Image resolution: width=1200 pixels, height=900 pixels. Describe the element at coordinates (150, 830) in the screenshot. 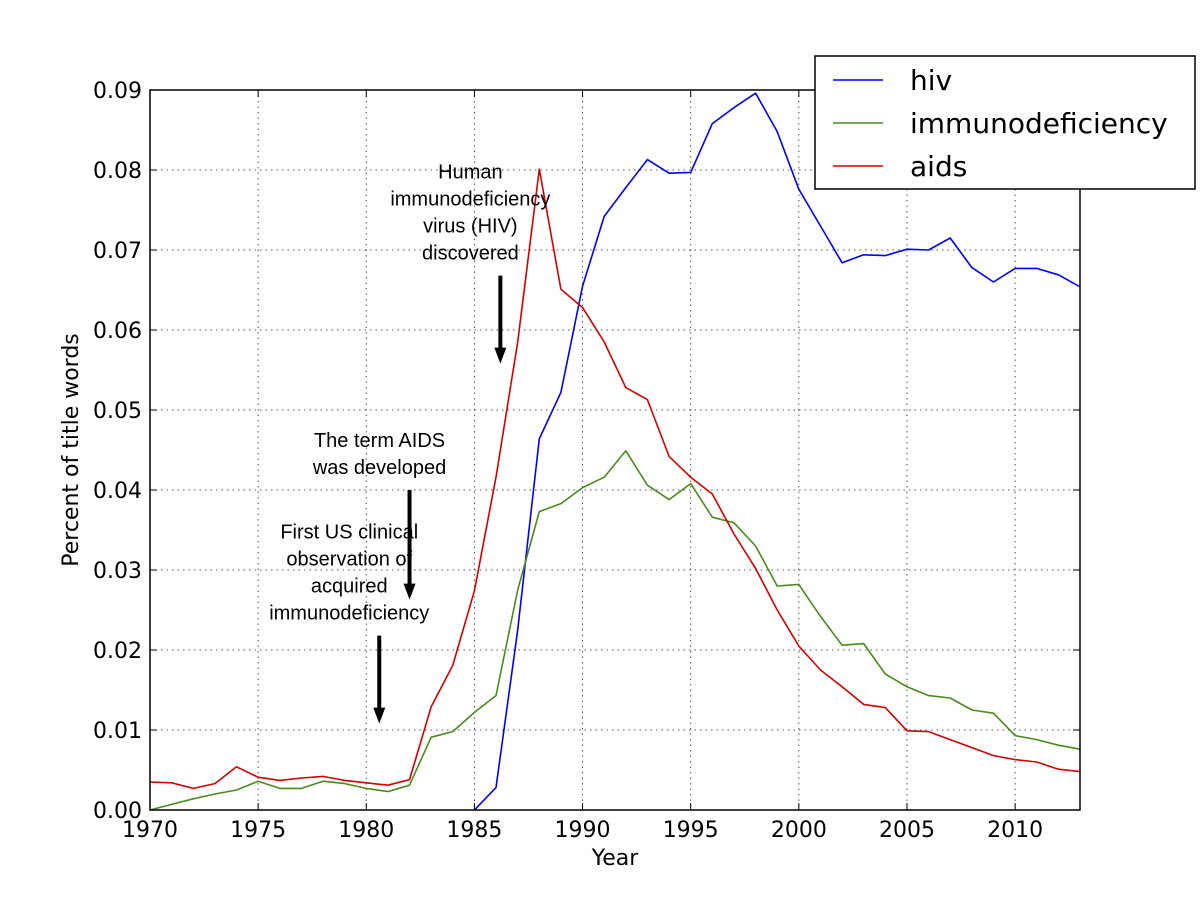

I see `x-tick-label: 1970` at that location.